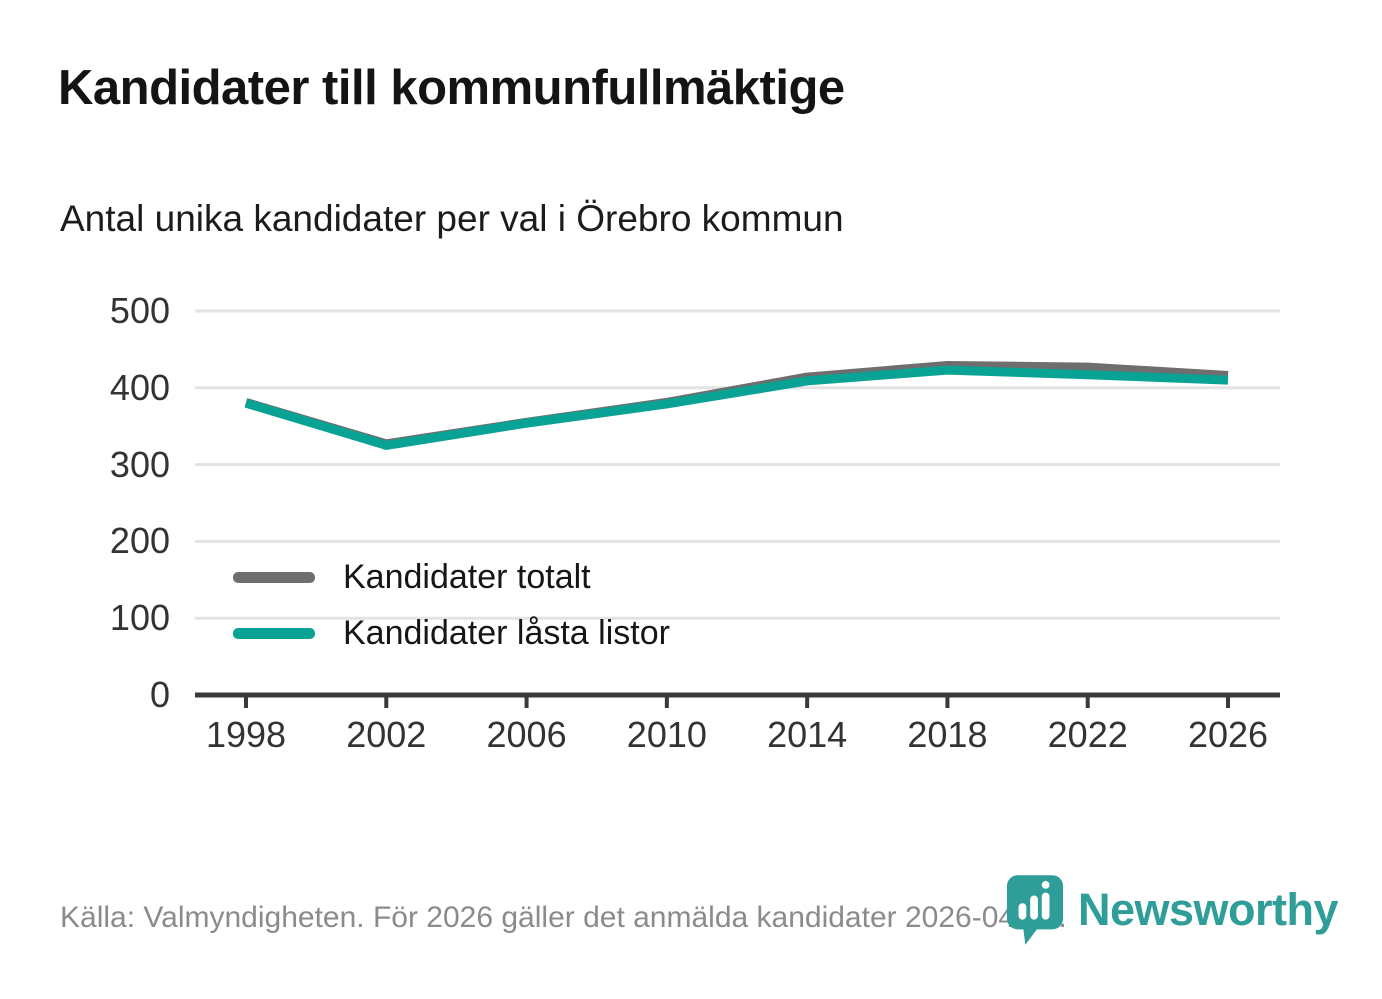 The width and height of the screenshot is (1382, 999). What do you see at coordinates (159, 694) in the screenshot?
I see `y-tick-label-0: 0` at bounding box center [159, 694].